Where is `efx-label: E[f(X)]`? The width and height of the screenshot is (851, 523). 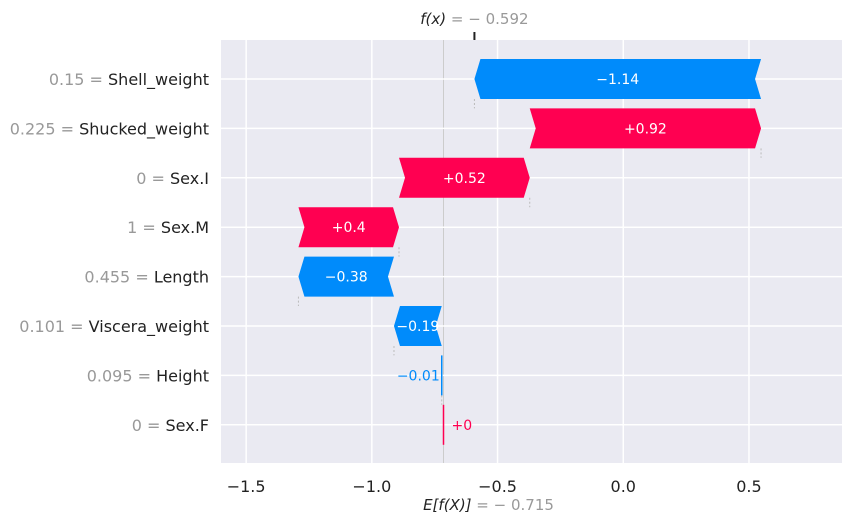
efx-label: E[f(X)] is located at coordinates (447, 505).